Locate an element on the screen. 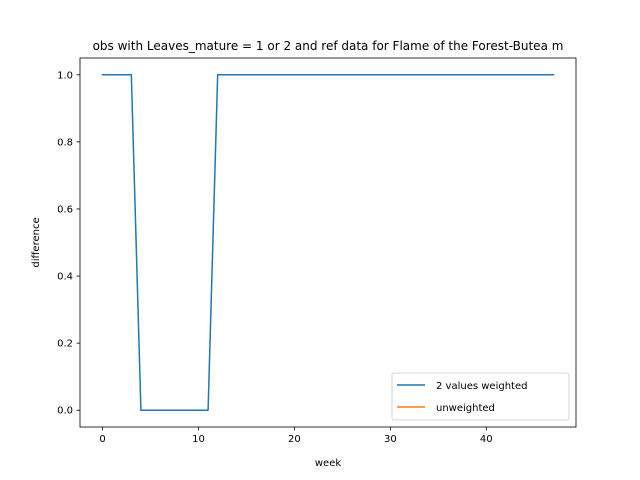  x-tick-label: 10 is located at coordinates (198, 439).